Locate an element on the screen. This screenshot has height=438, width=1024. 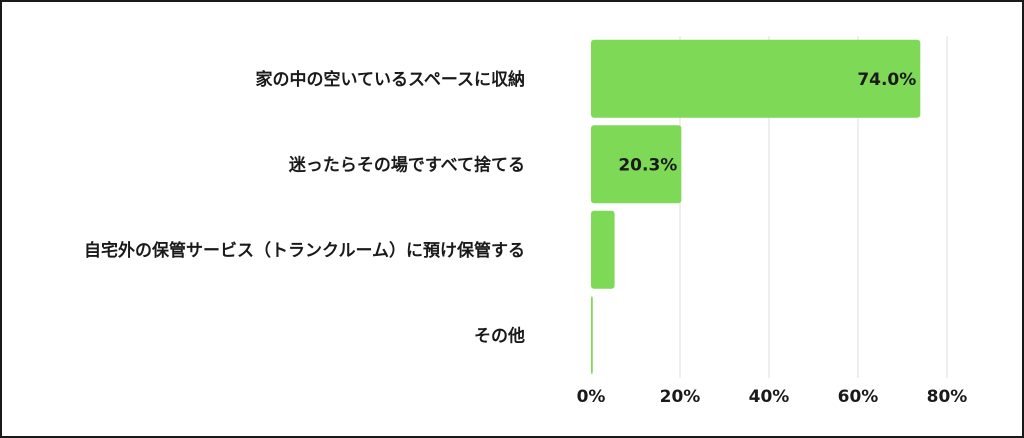
x-tick-label-80: 80% is located at coordinates (947, 397).